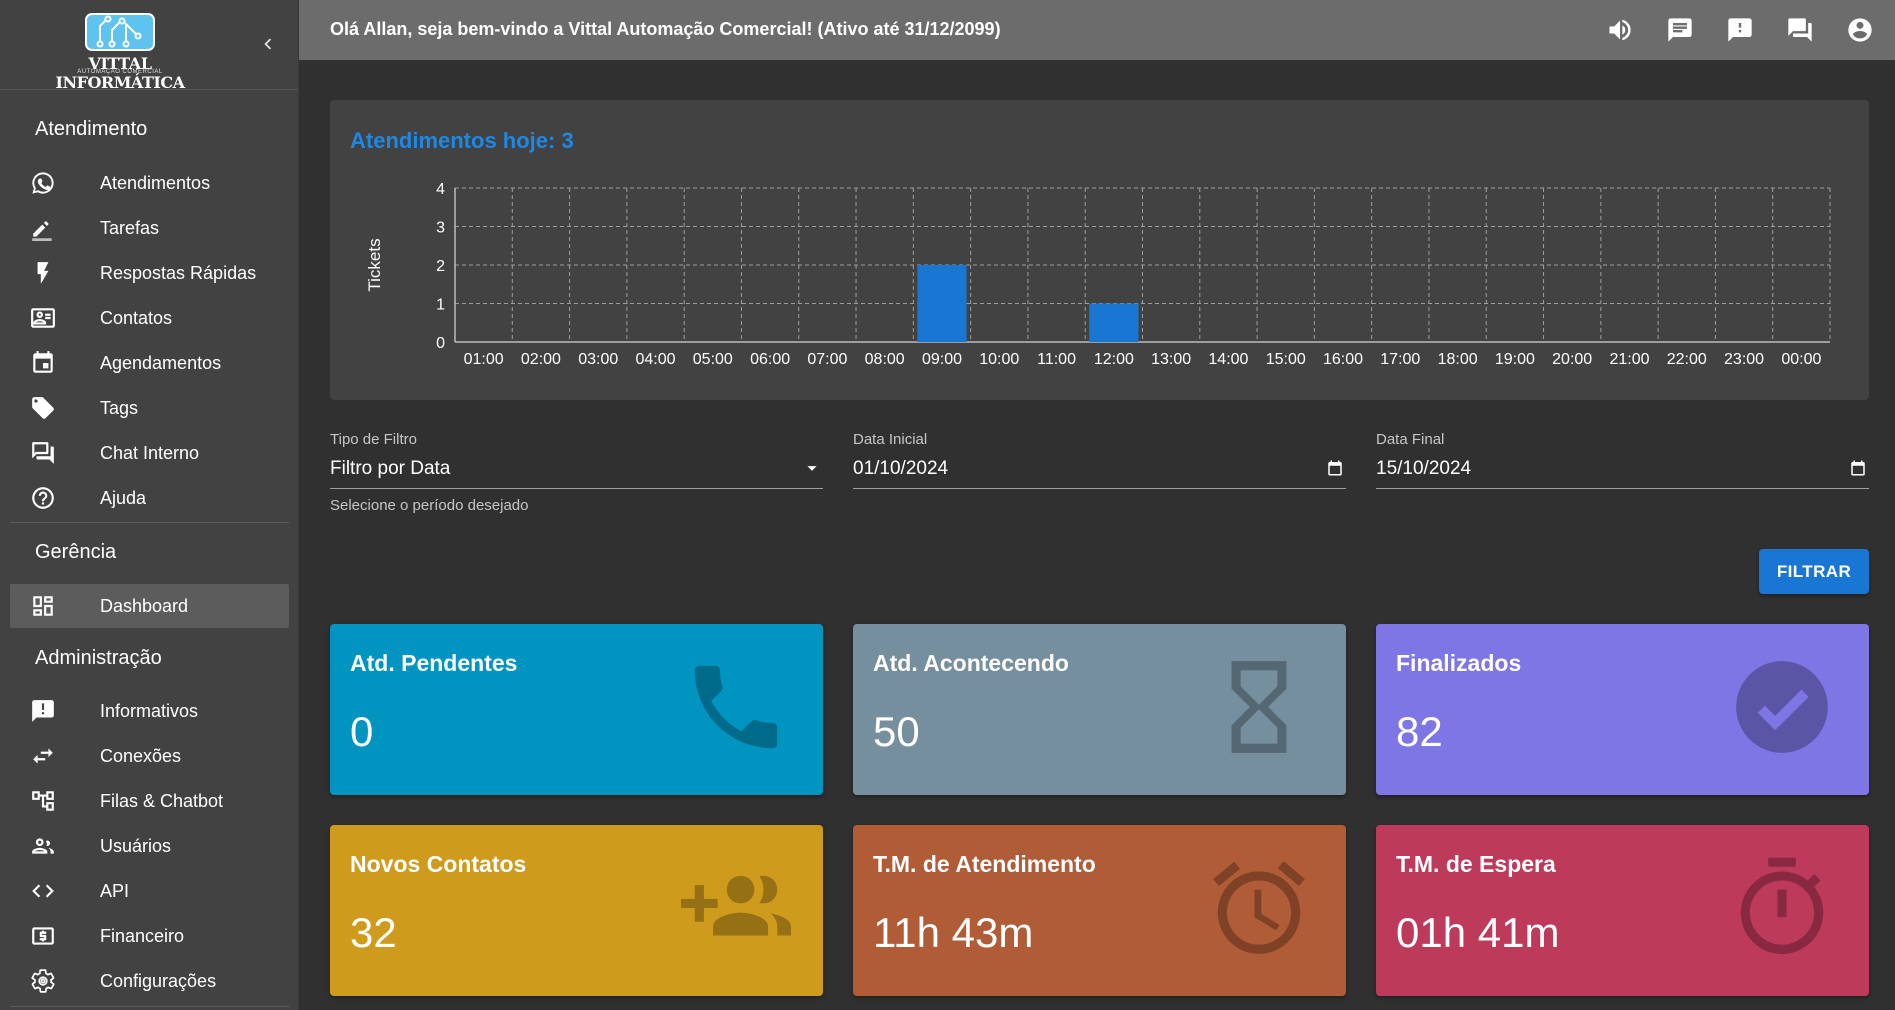 The height and width of the screenshot is (1010, 1895). I want to click on end-date-field: Data Final 15/10/2024, so click(1622, 460).